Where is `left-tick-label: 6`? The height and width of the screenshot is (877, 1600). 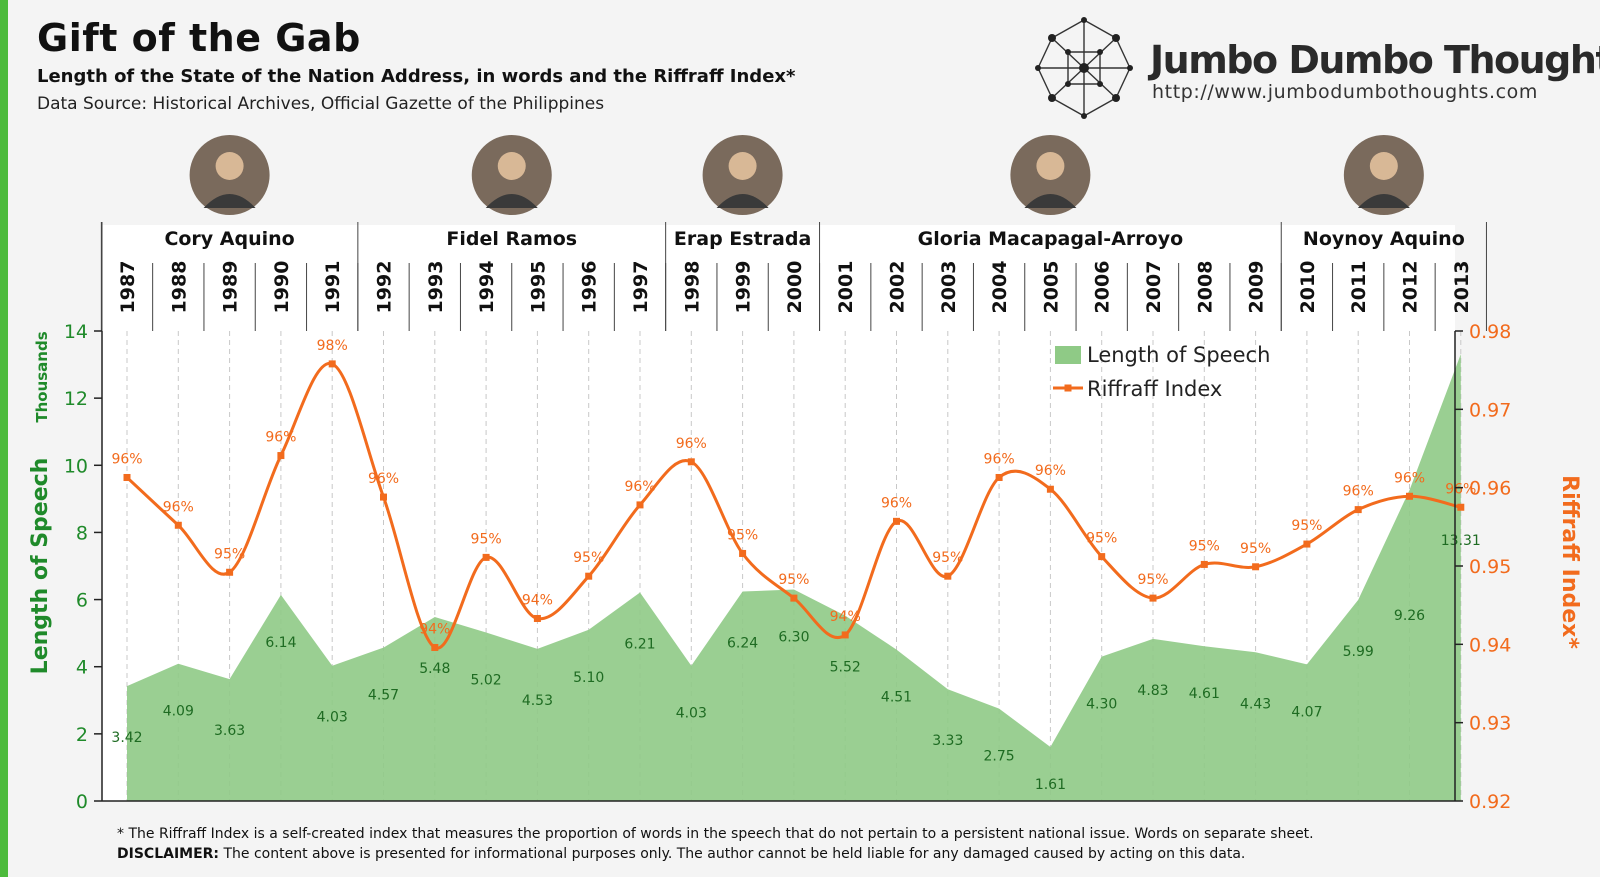
left-tick-label: 6 is located at coordinates (82, 601).